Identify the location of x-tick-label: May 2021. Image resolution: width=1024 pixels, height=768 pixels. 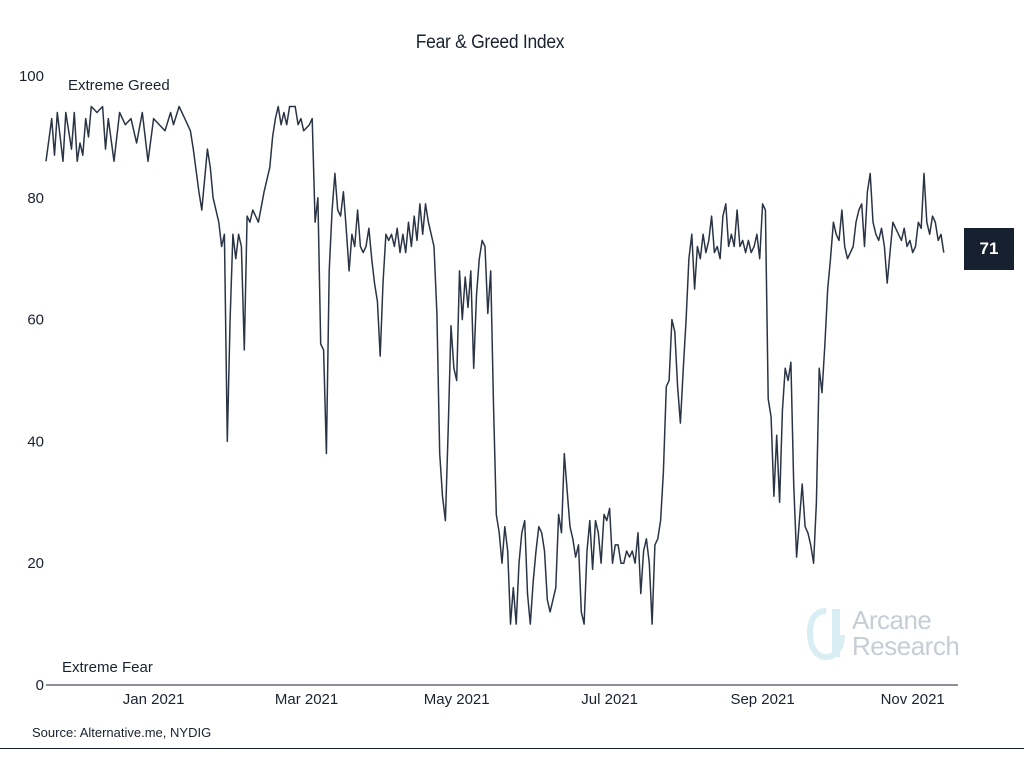
(457, 699).